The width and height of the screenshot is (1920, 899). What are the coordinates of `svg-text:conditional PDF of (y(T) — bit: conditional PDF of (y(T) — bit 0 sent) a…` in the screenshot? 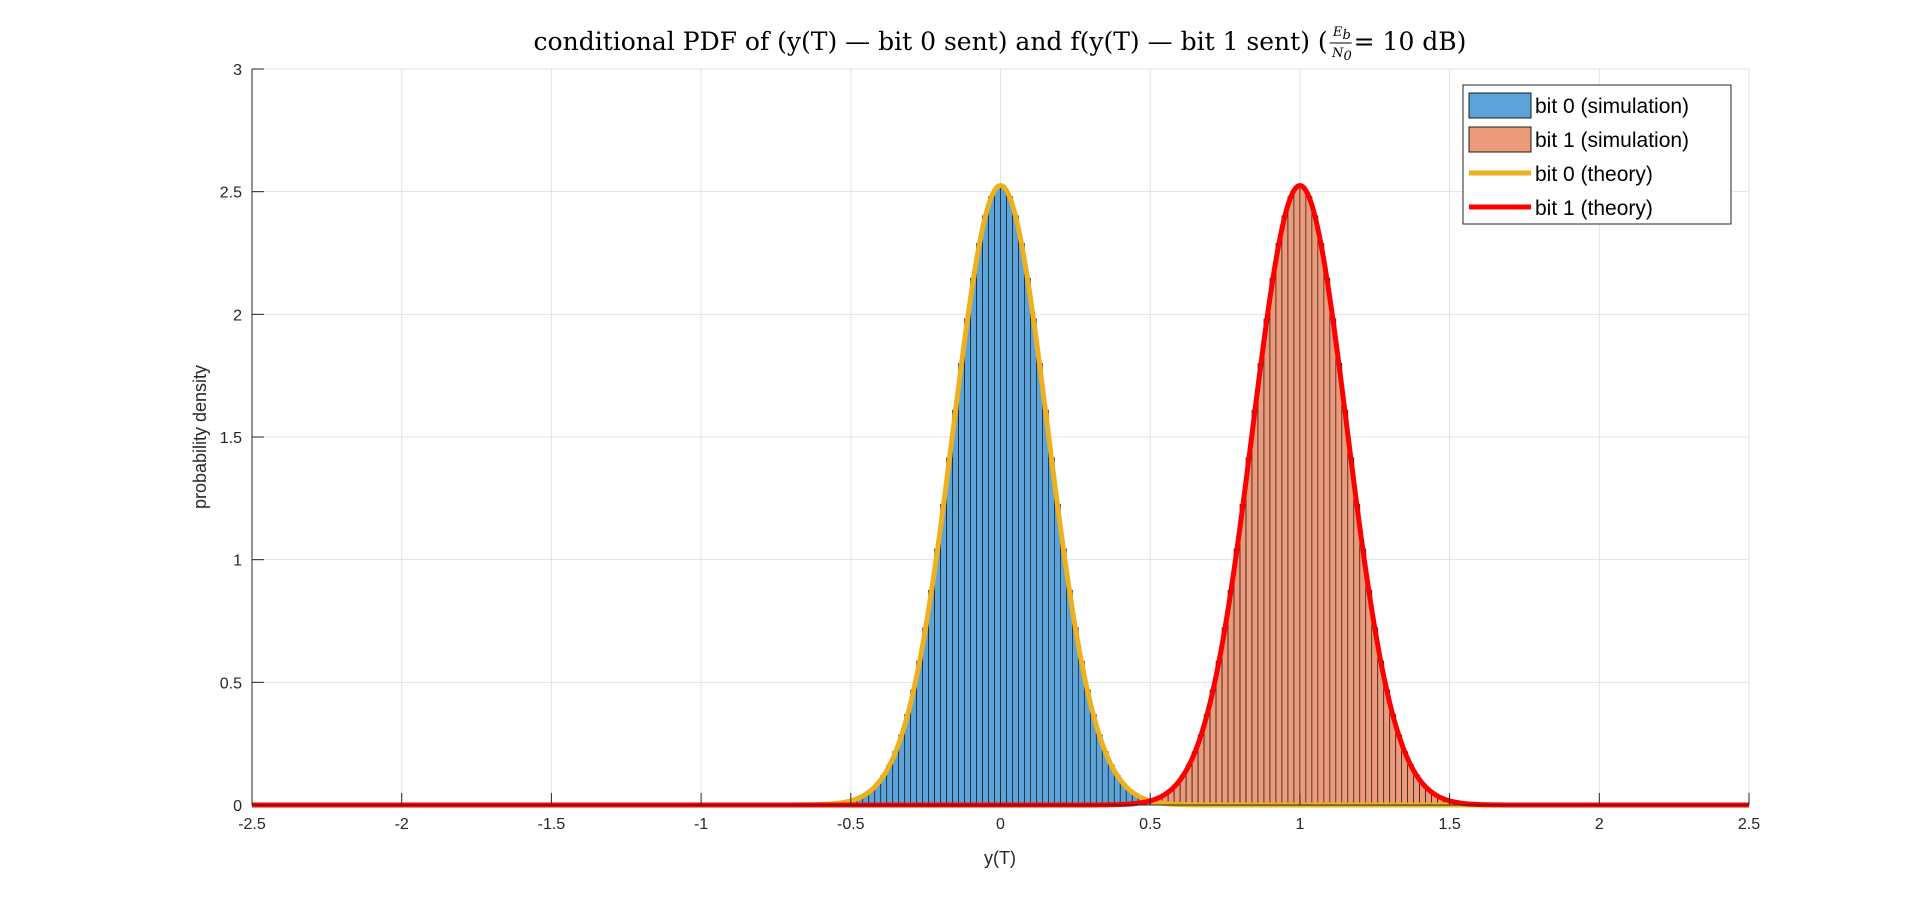 It's located at (931, 41).